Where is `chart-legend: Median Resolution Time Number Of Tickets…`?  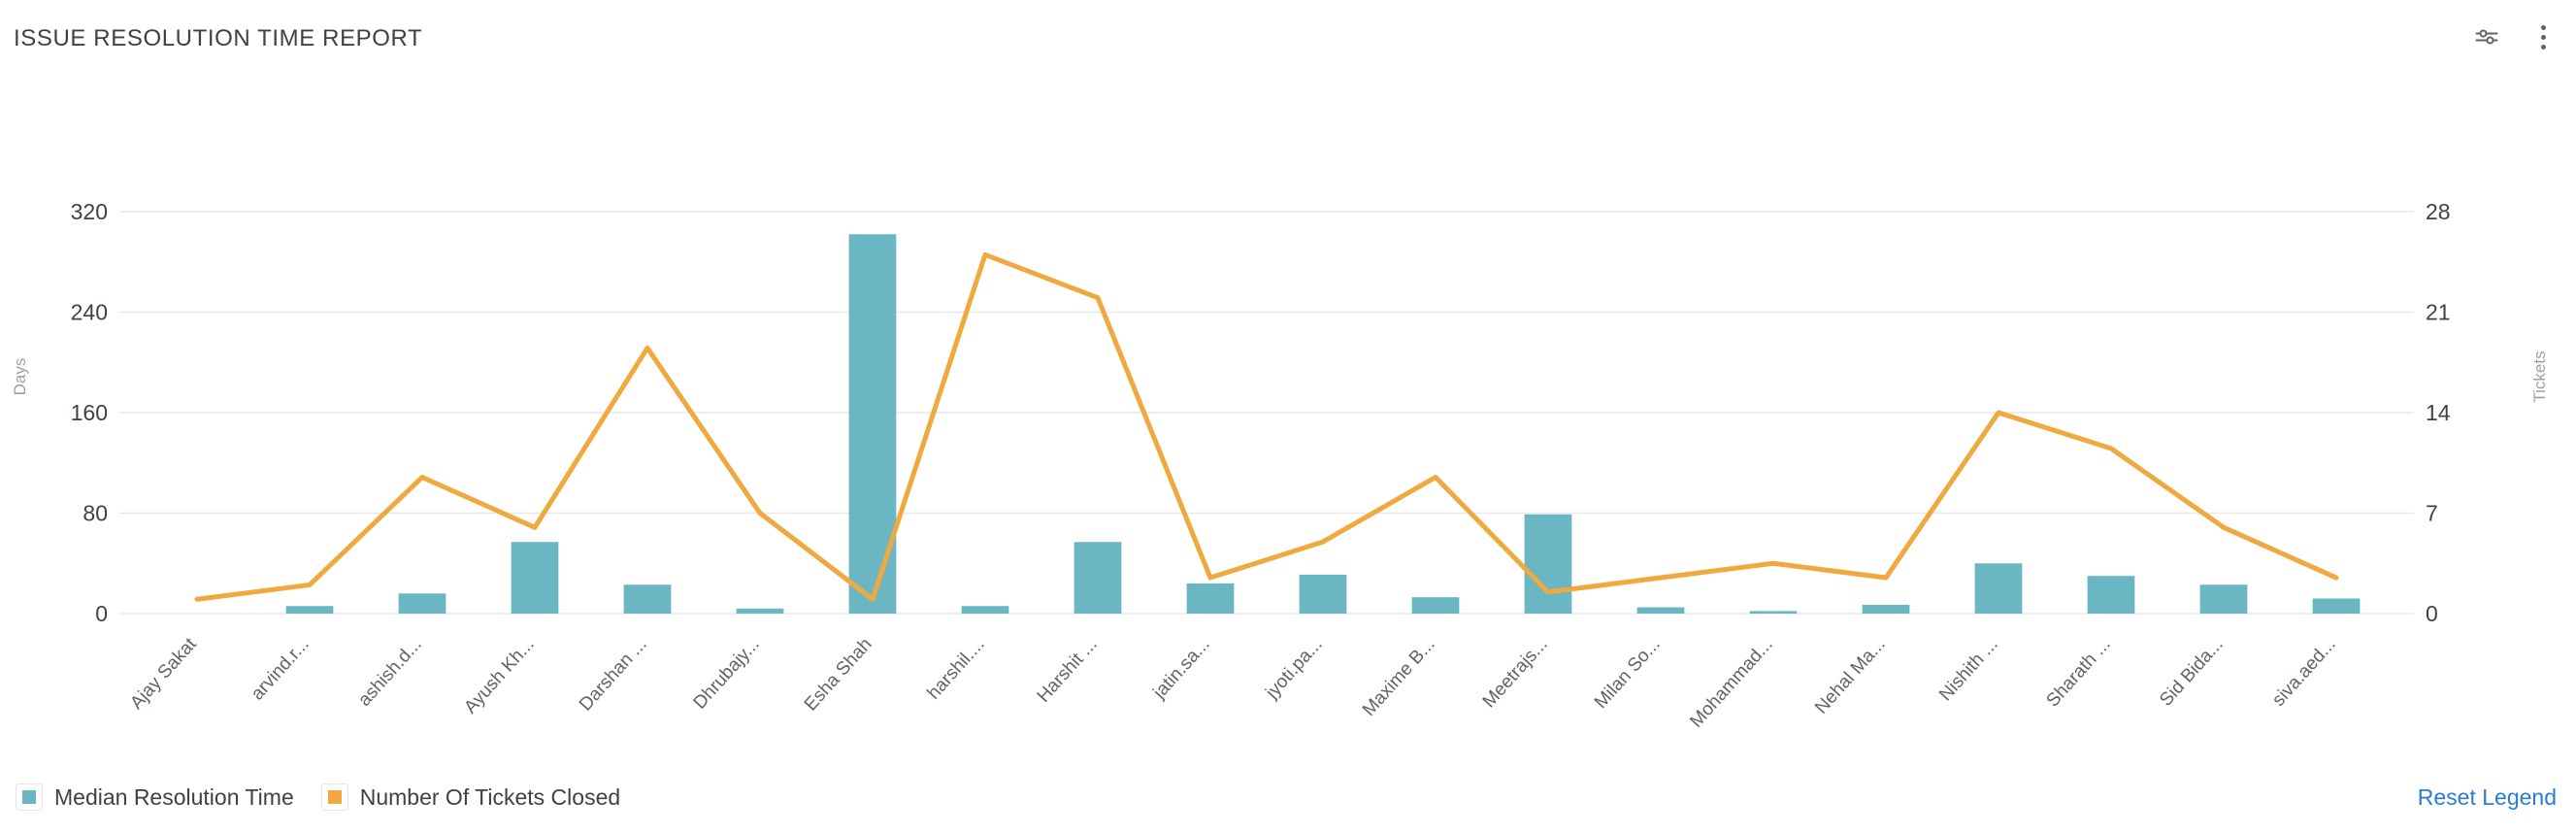
chart-legend: Median Resolution Time Number Of Tickets… is located at coordinates (1288, 797).